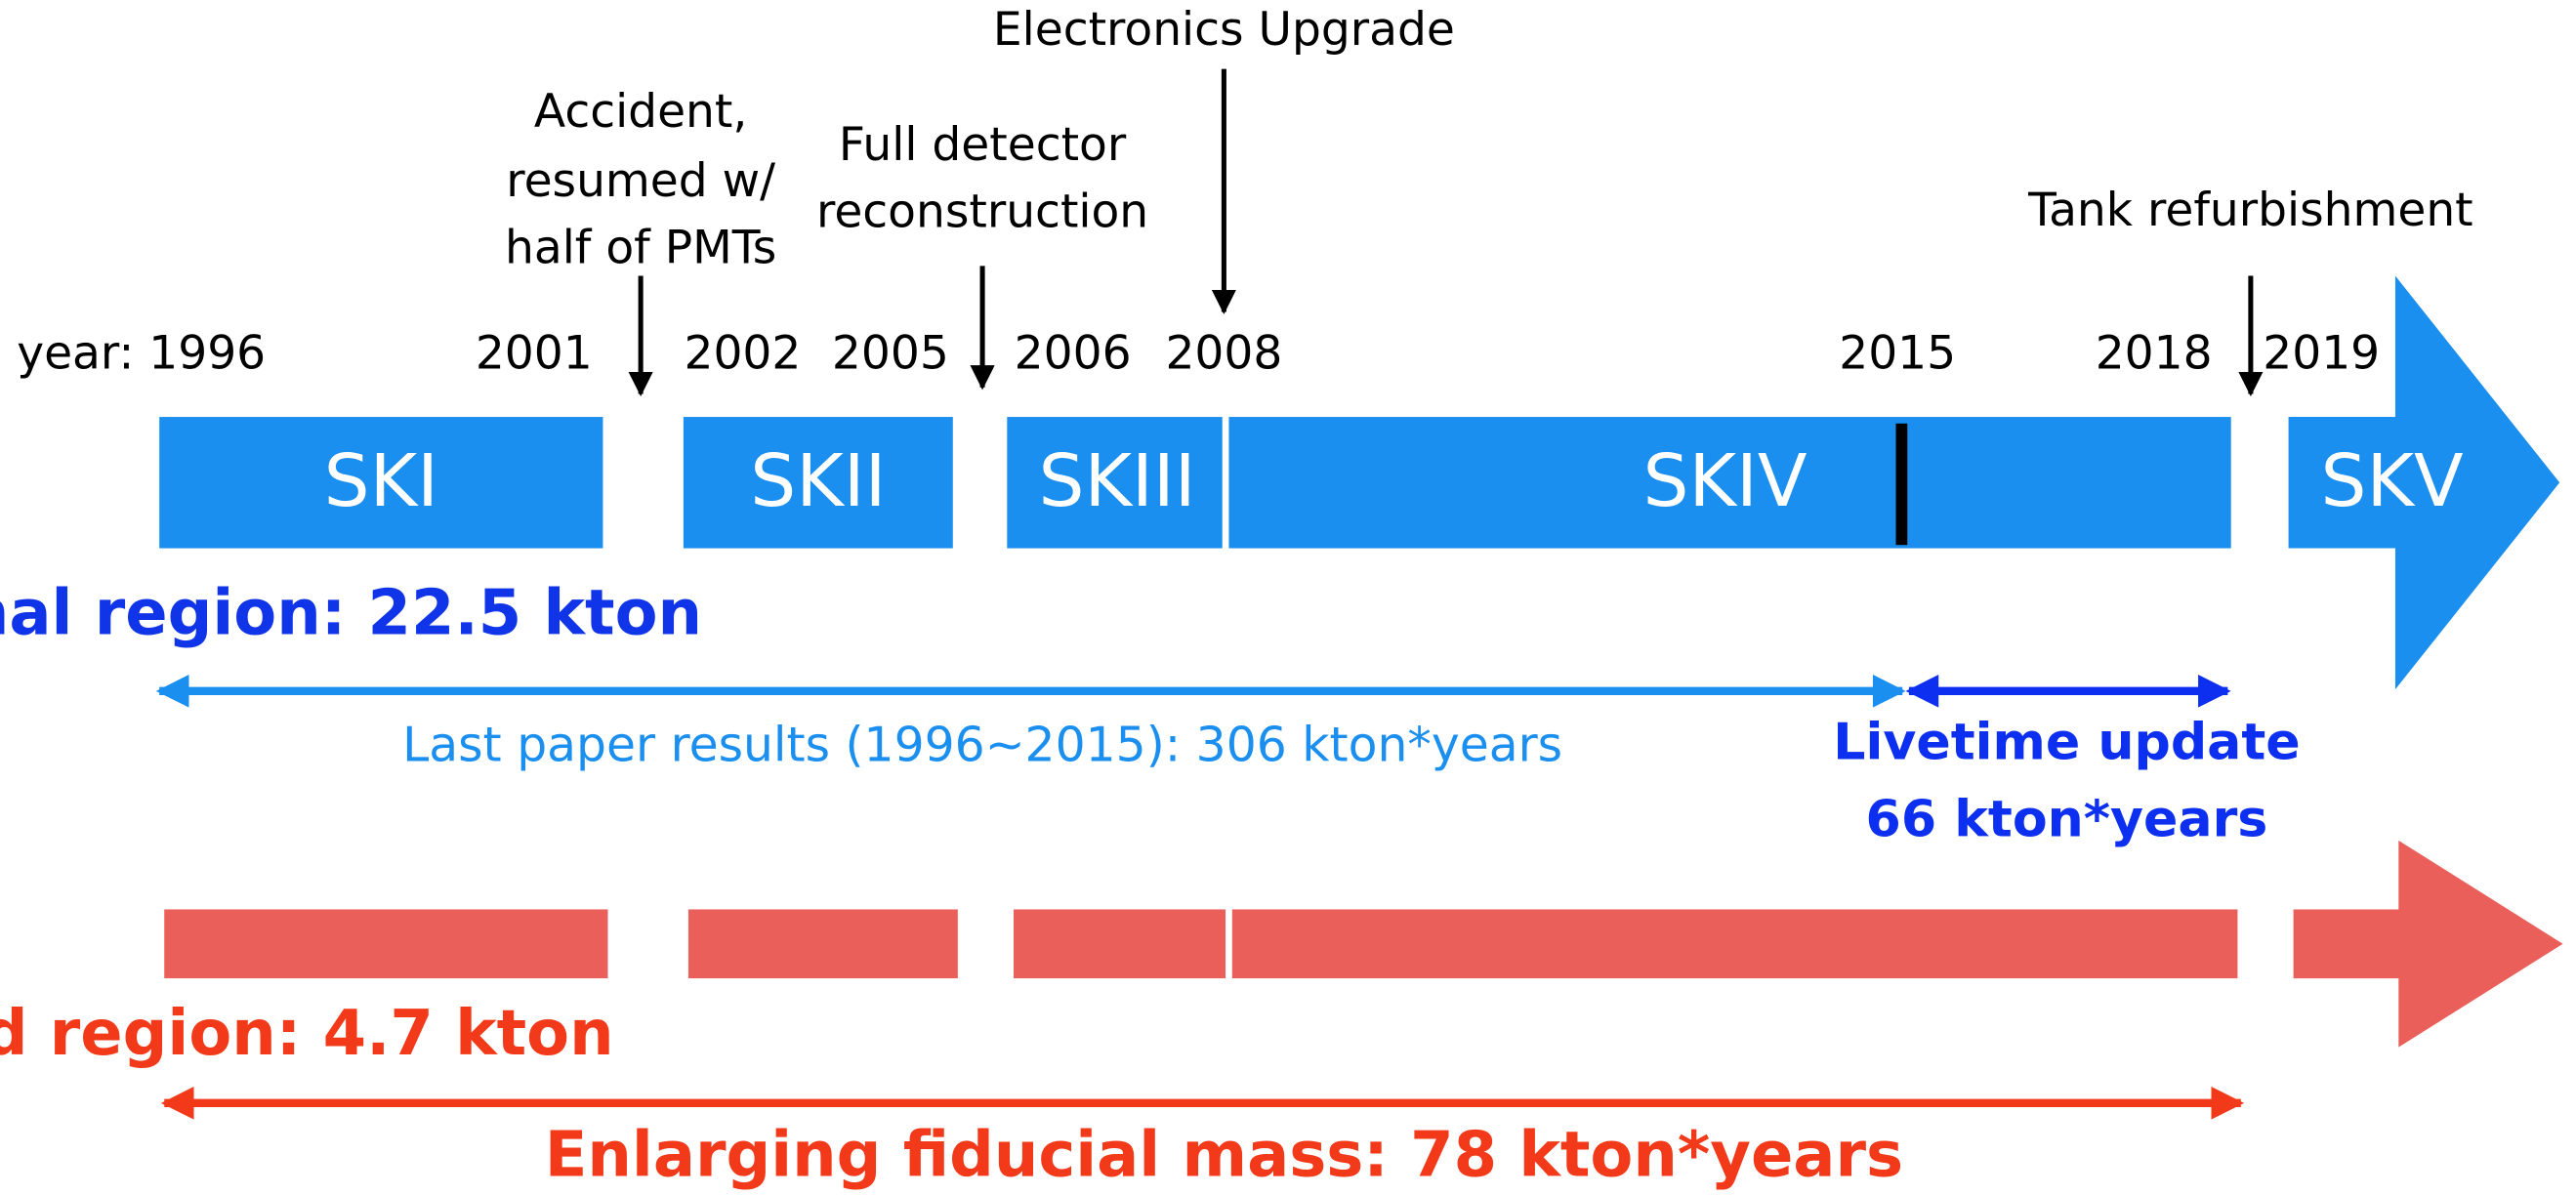 The image size is (2576, 1195). What do you see at coordinates (1223, 353) in the screenshot?
I see `year-label: 2008` at bounding box center [1223, 353].